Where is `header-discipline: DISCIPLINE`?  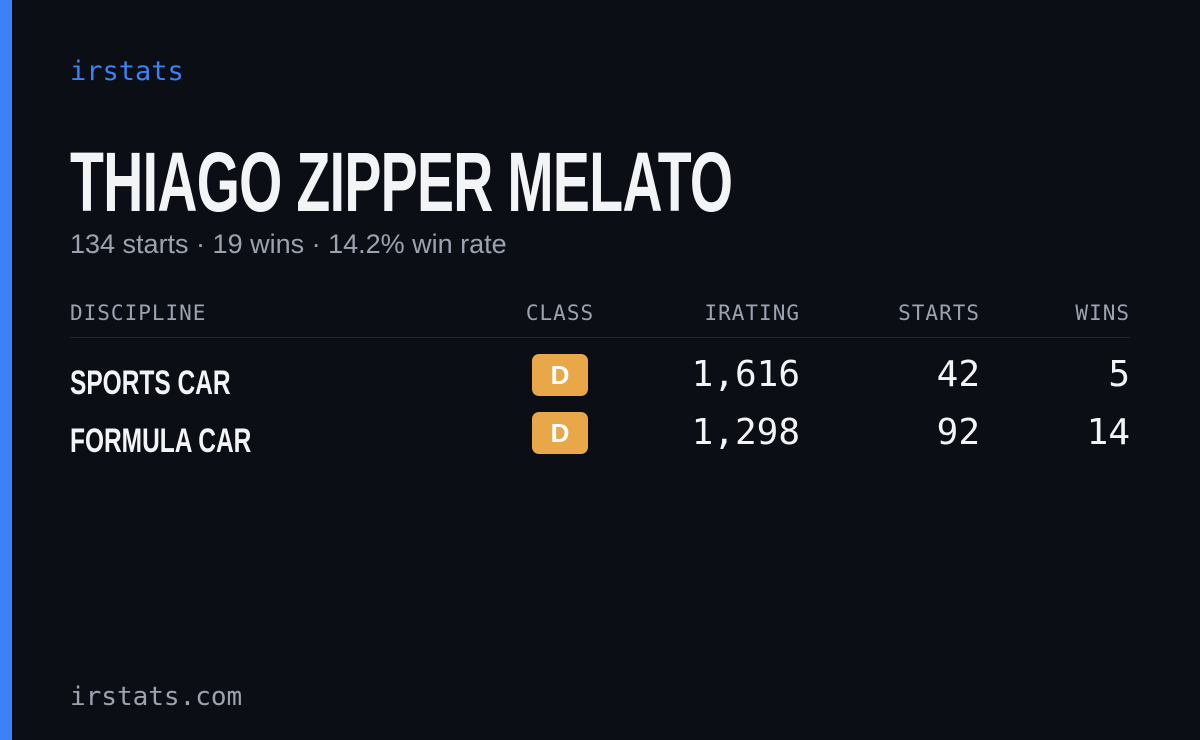
header-discipline: DISCIPLINE is located at coordinates (138, 313).